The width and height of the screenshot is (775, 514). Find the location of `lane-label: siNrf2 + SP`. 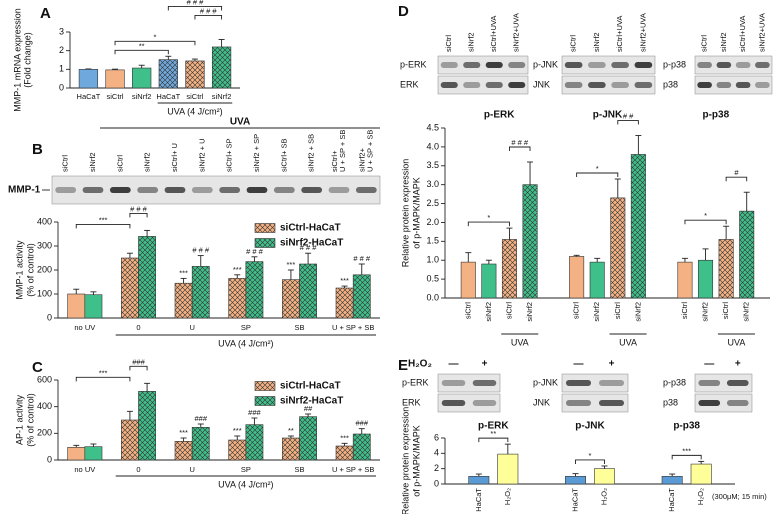

lane-label: siNrf2 + SP is located at coordinates (256, 153).